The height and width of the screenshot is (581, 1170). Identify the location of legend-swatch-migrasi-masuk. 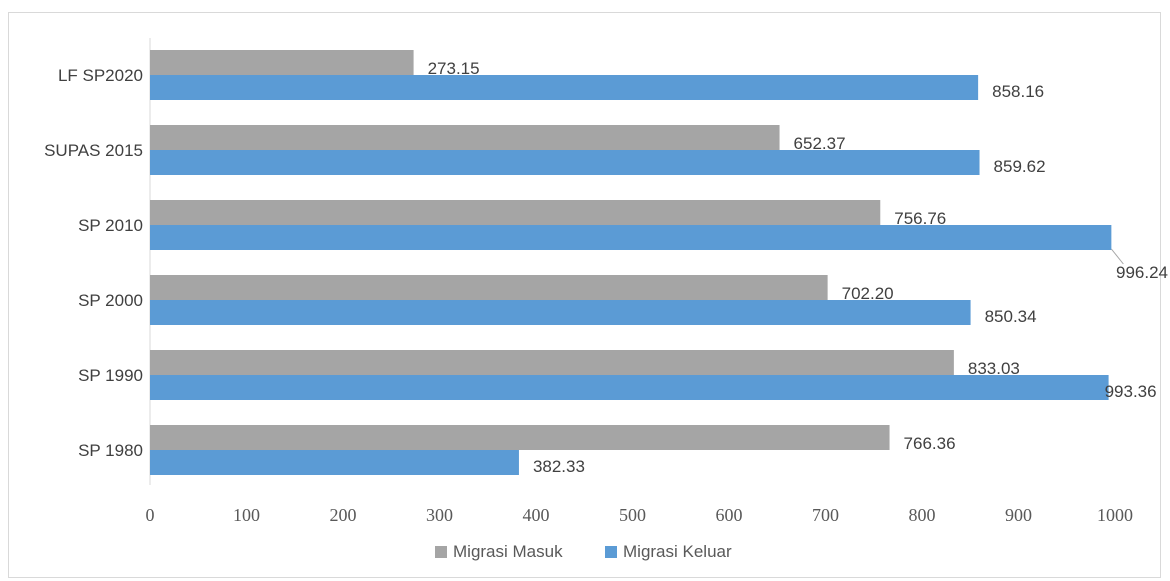
(441, 552).